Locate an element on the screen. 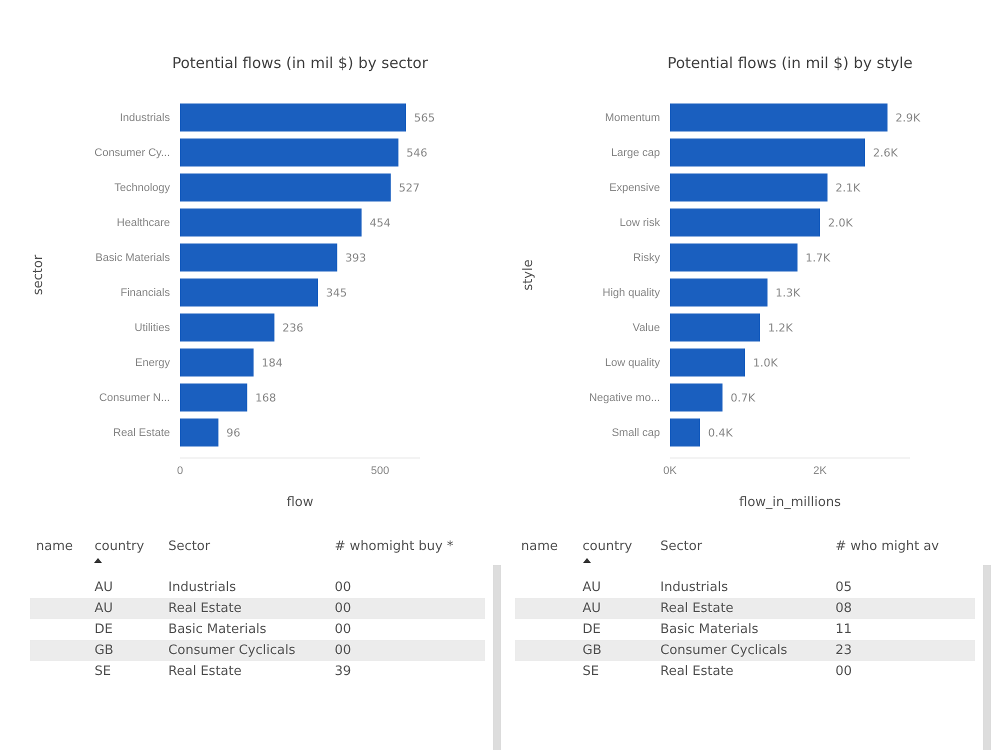 Image resolution: width=1000 pixels, height=750 pixels. y-tick-label: Financials is located at coordinates (145, 293).